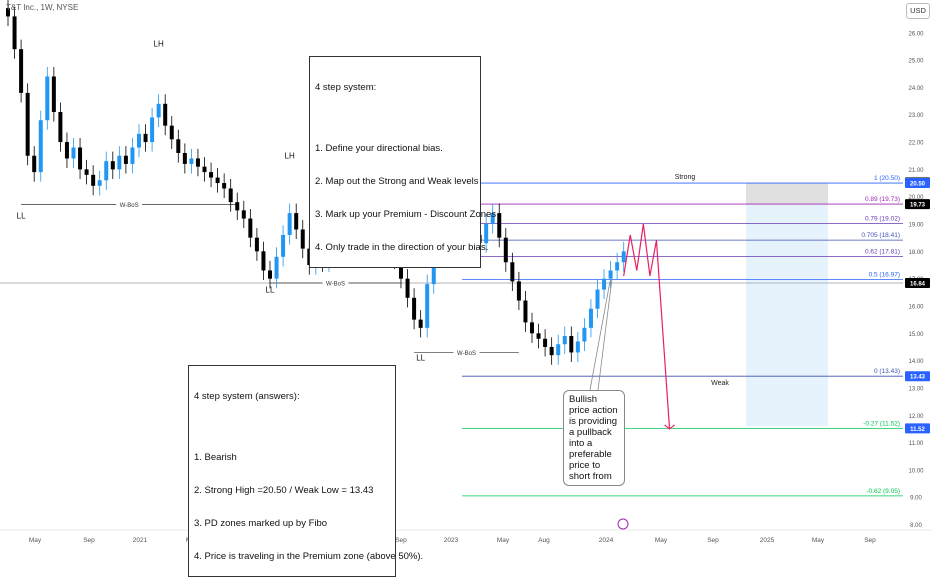  What do you see at coordinates (379, 148) in the screenshot?
I see `system-note-item: 1. Define your directional bias.` at bounding box center [379, 148].